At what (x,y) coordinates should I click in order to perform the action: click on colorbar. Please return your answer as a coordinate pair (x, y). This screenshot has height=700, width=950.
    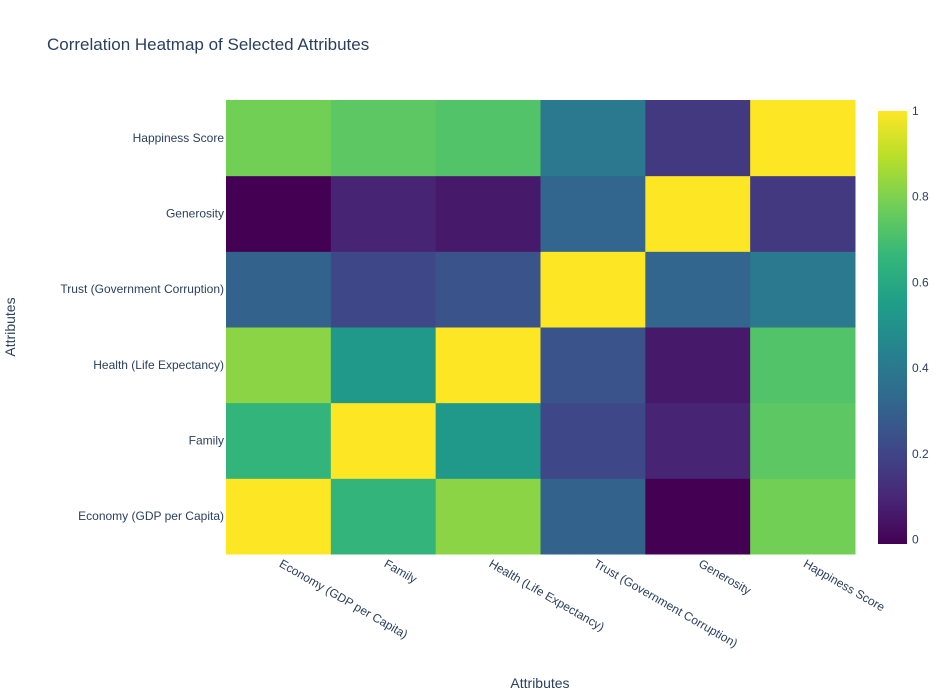
    Looking at the image, I should click on (892, 327).